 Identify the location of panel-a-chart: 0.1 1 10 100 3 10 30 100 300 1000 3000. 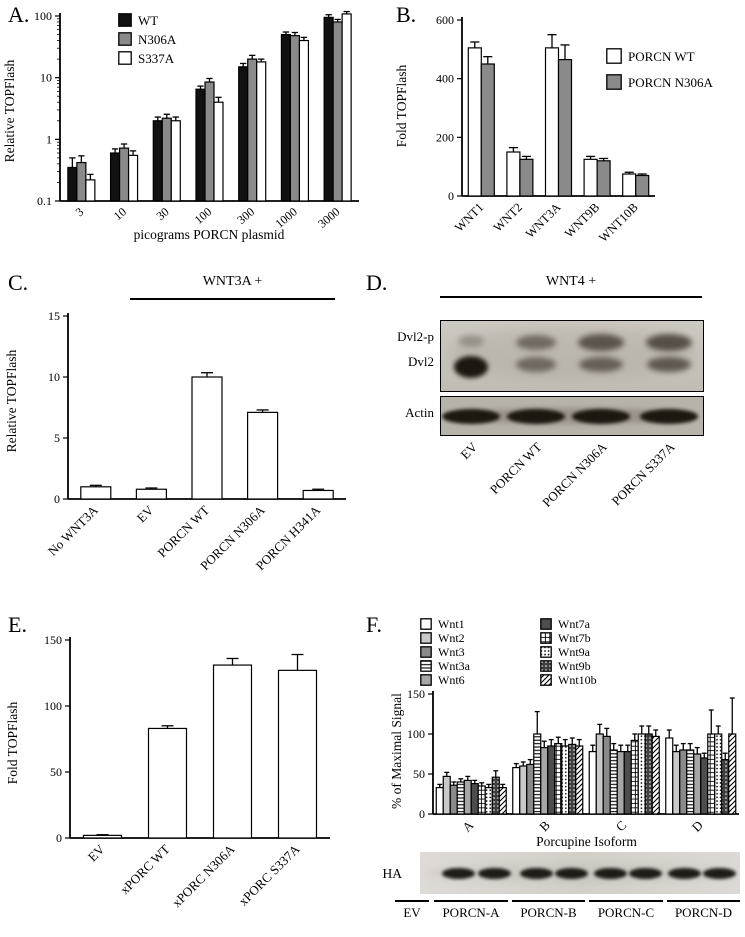
(196, 120).